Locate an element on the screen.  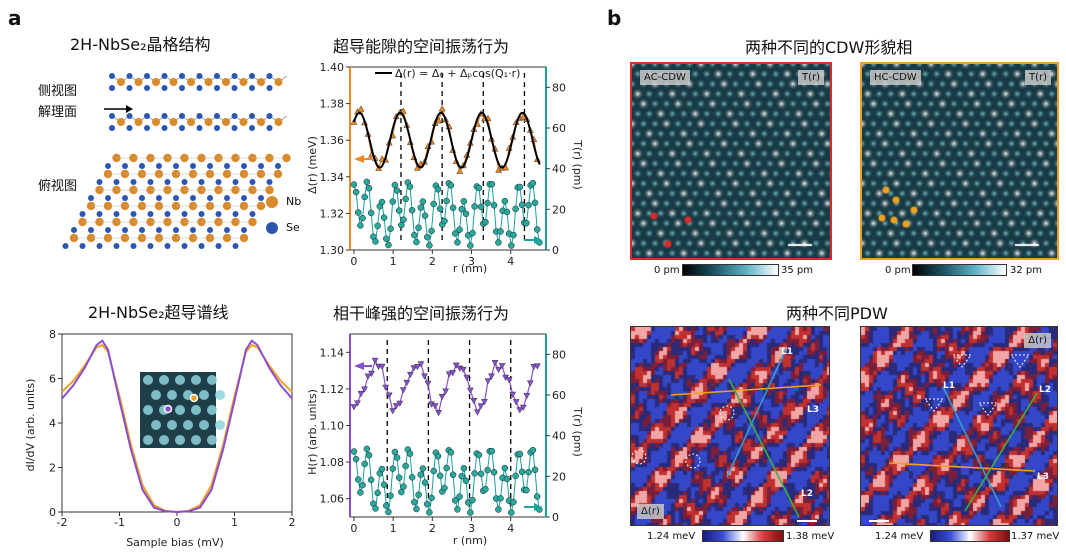
y-right-tick-label: 0 is located at coordinates (555, 250).